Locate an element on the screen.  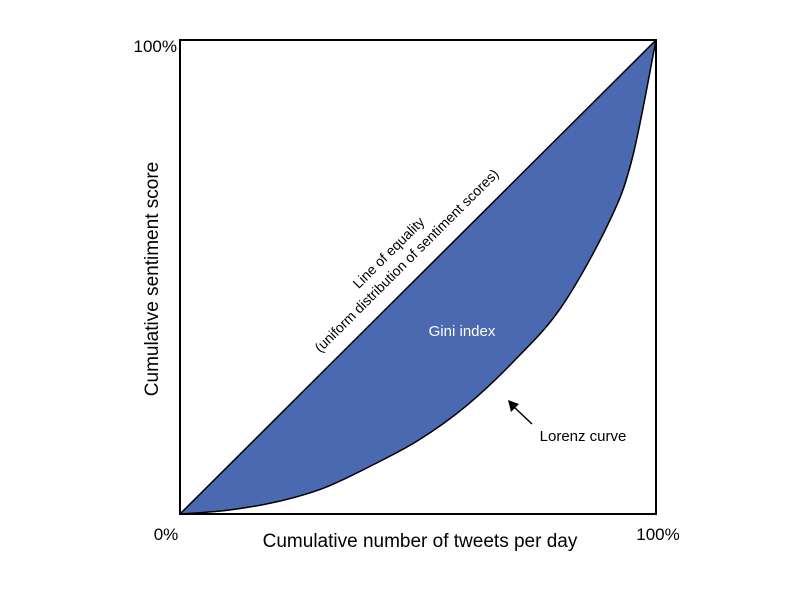
y-axis-max-tick-label: 100% is located at coordinates (155, 46).